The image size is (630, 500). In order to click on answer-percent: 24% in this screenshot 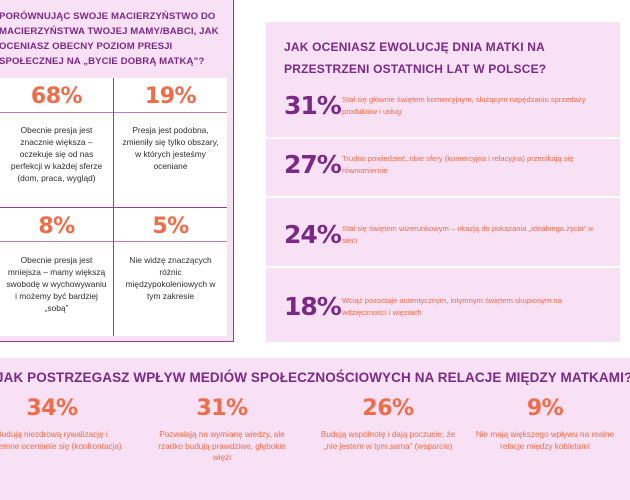, I will do `click(313, 234)`.